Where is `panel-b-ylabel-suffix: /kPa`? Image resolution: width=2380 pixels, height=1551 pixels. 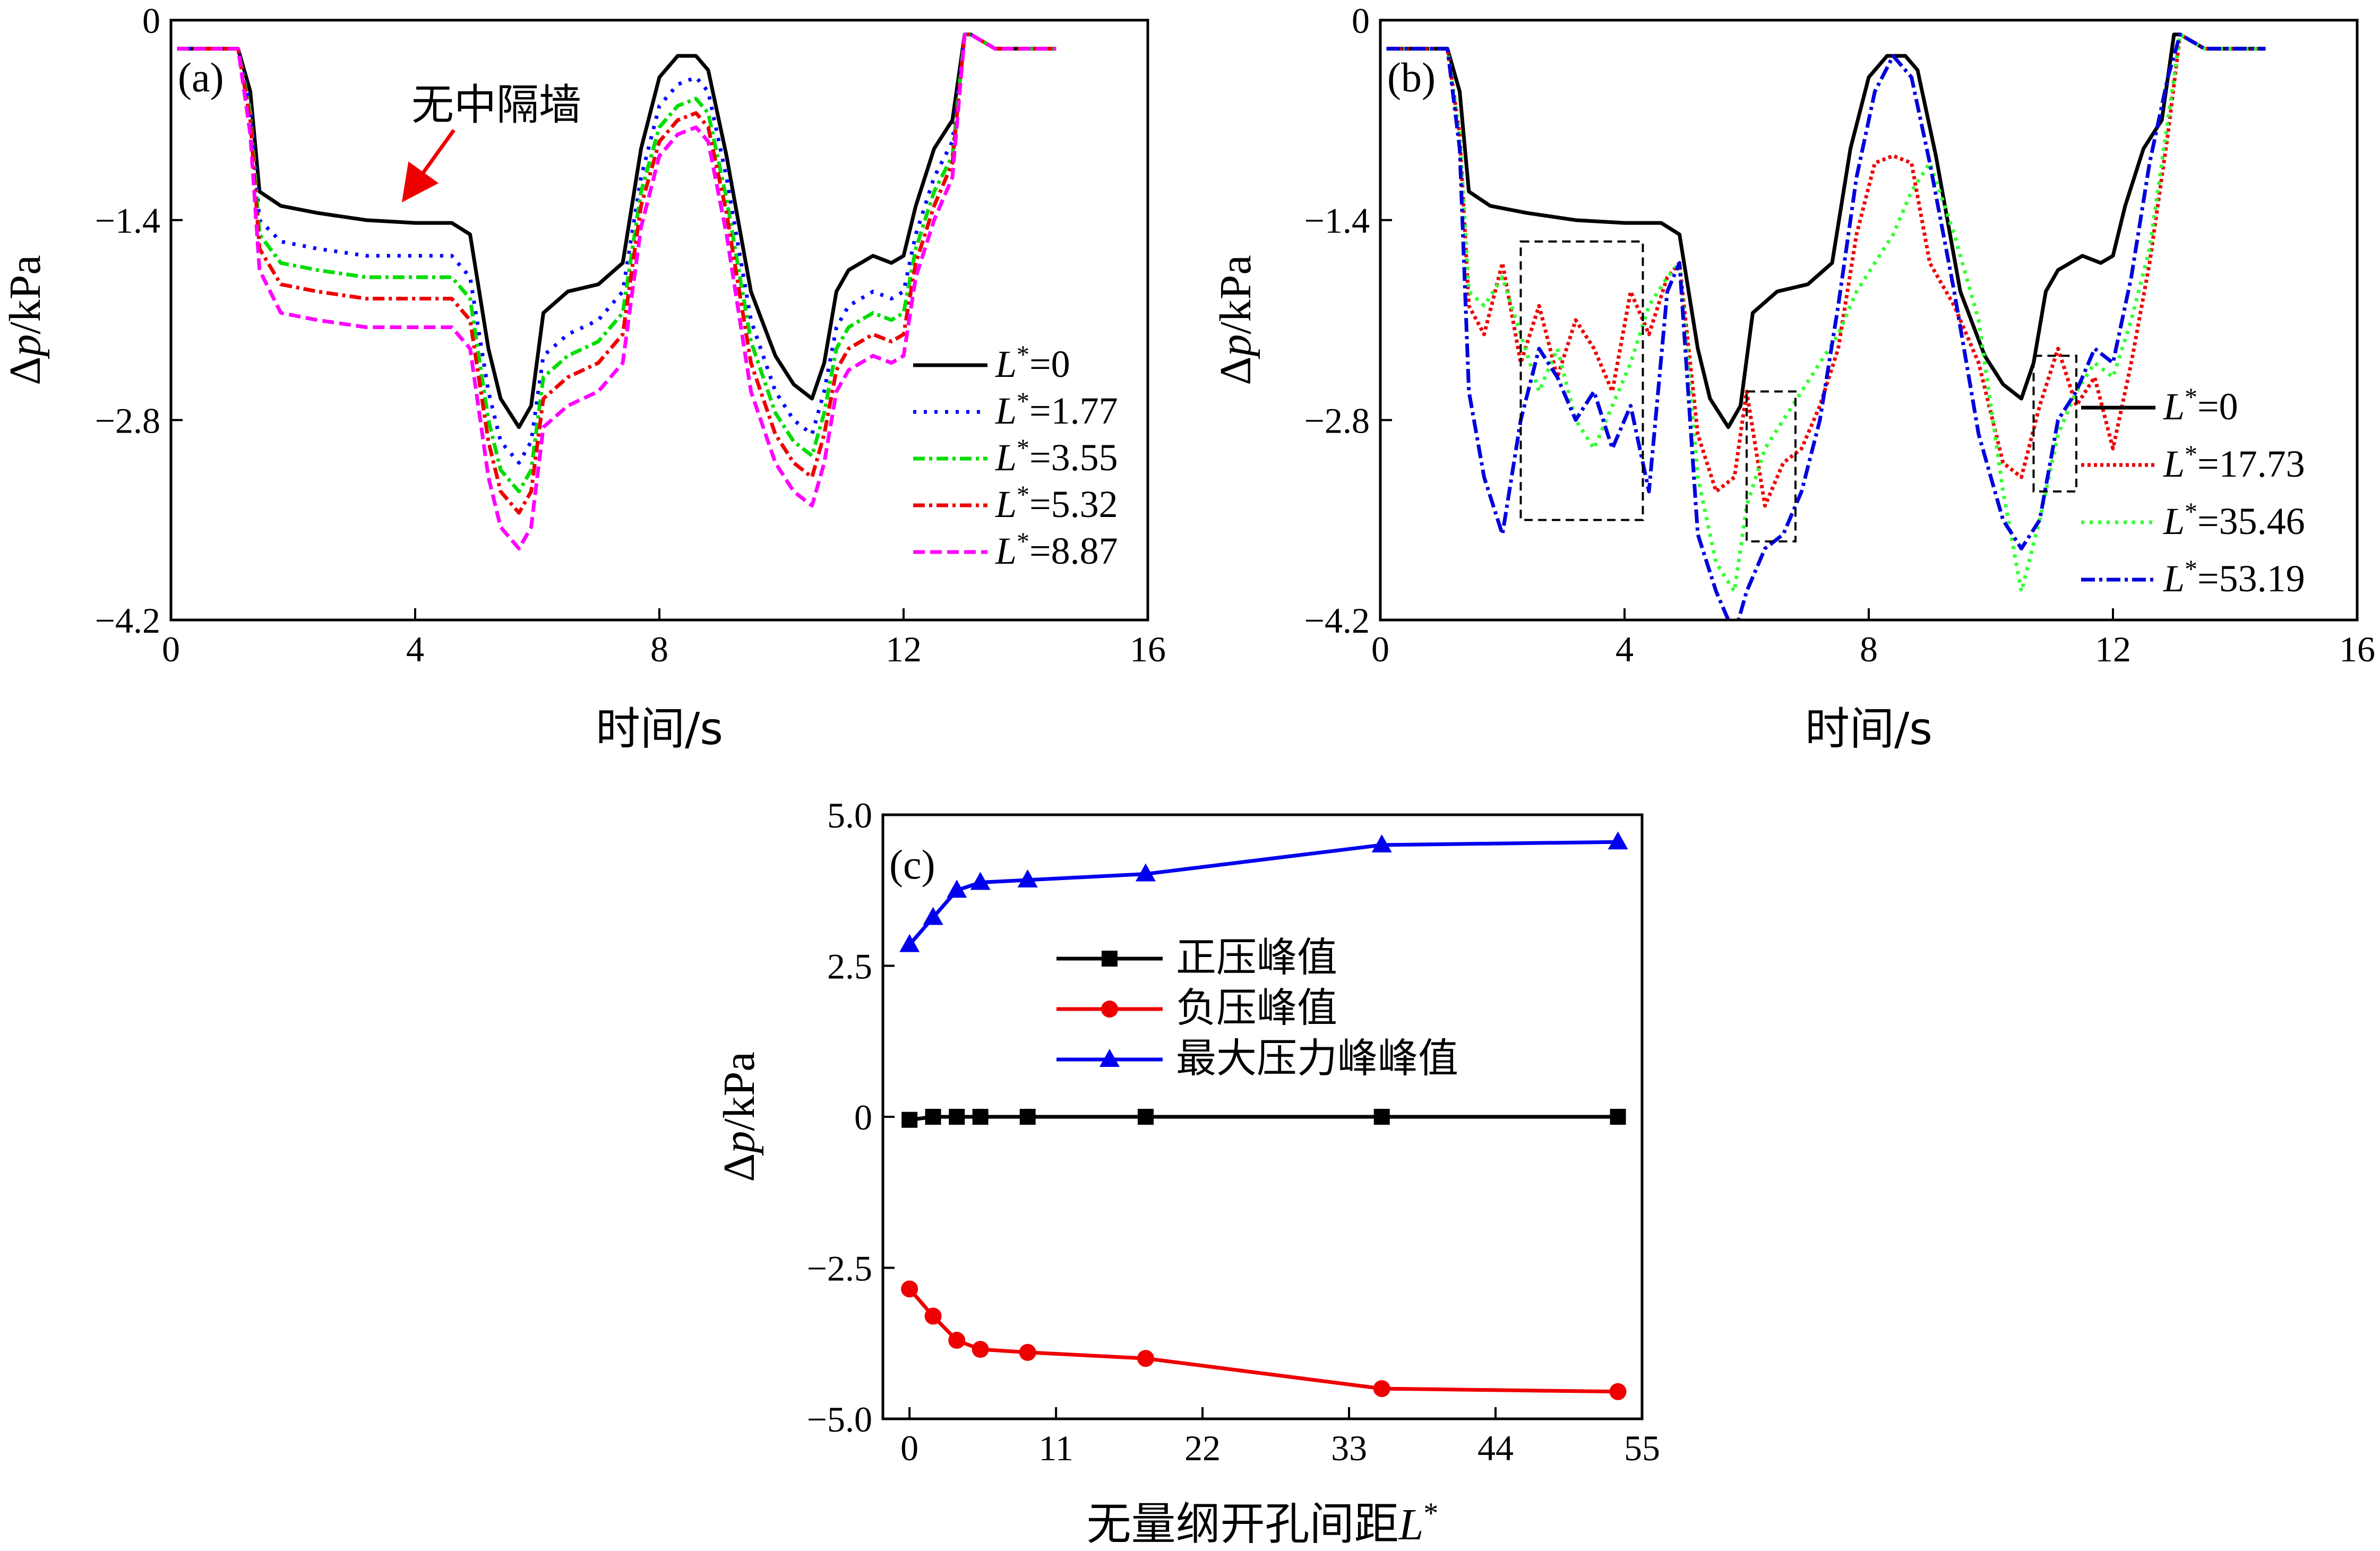 panel-b-ylabel-suffix: /kPa is located at coordinates (1236, 294).